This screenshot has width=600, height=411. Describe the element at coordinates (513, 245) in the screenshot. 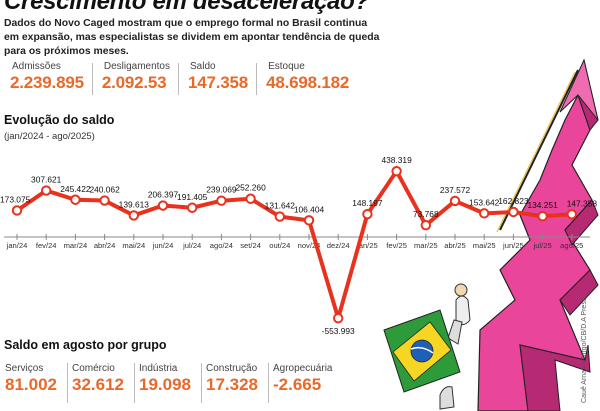

I see `x-tick-label: jun/25` at that location.